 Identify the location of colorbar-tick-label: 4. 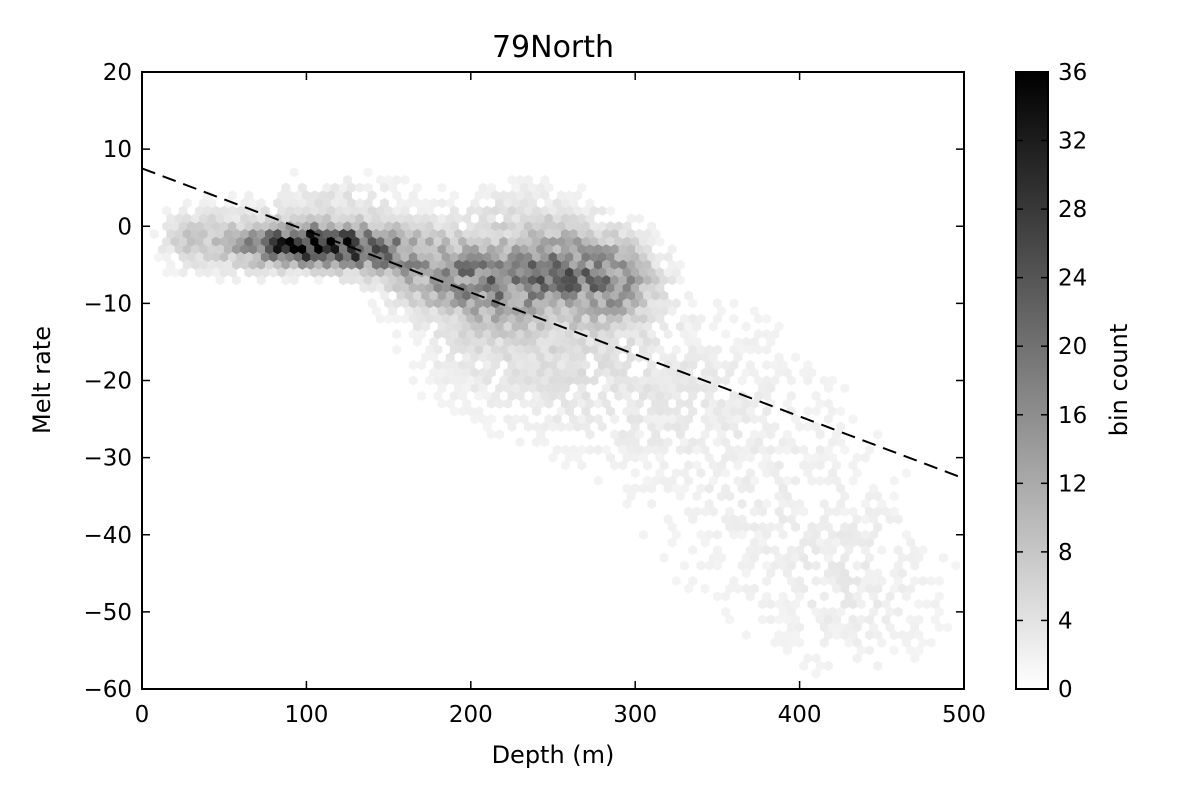
(1065, 621).